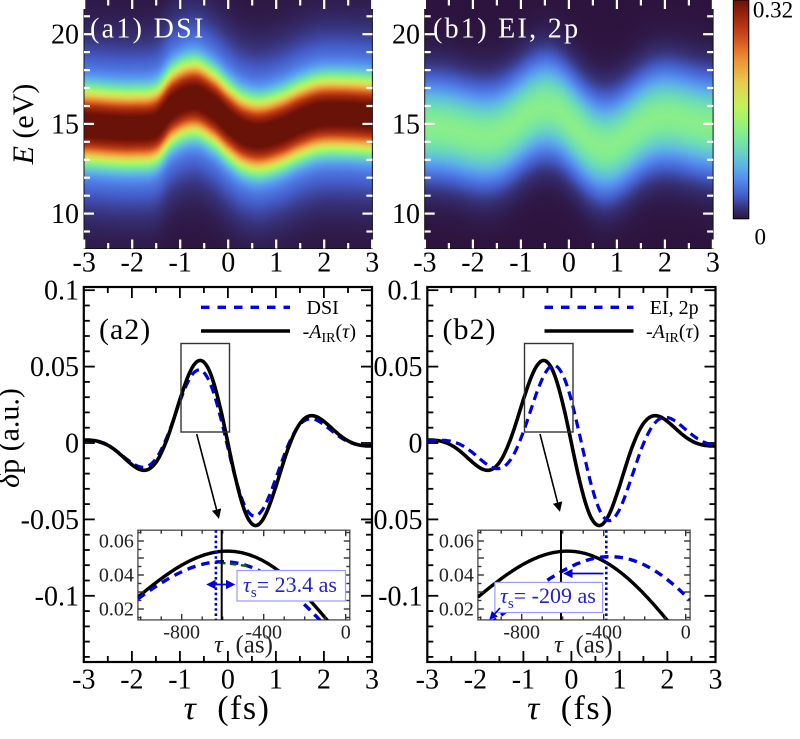 This screenshot has height=739, width=800. What do you see at coordinates (506, 29) in the screenshot?
I see `svg-text: (b1) EI, 2p` at bounding box center [506, 29].